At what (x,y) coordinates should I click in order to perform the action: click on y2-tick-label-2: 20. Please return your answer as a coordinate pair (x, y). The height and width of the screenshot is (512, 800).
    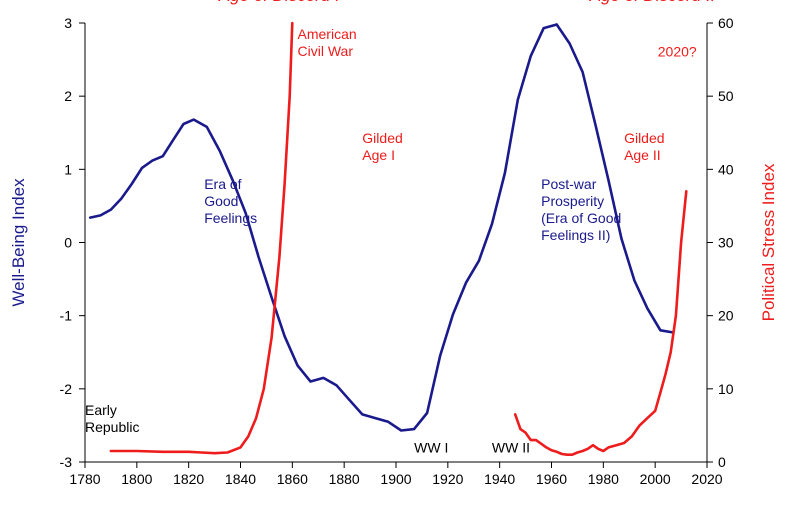
    Looking at the image, I should click on (726, 316).